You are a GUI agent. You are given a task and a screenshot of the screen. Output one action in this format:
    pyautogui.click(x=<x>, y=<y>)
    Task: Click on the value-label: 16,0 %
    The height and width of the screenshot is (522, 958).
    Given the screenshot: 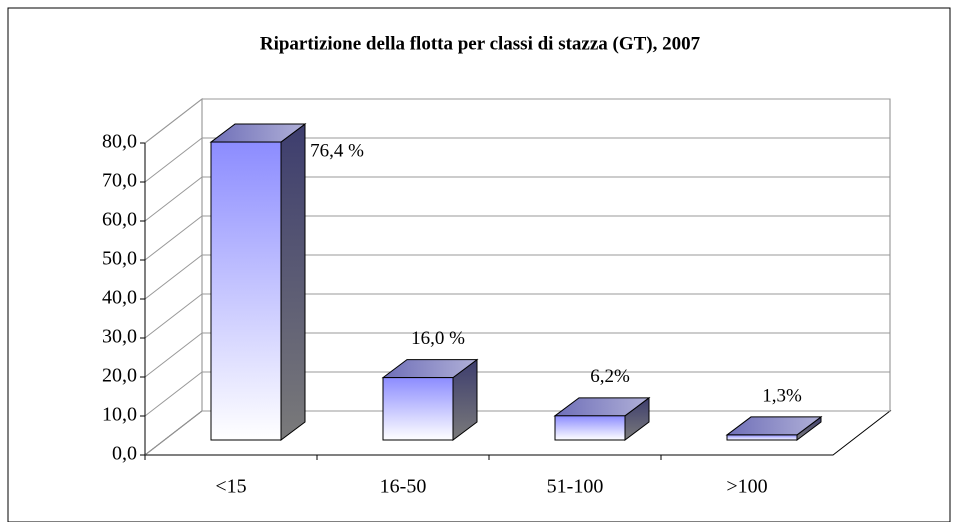 What is the action you would take?
    pyautogui.click(x=438, y=338)
    